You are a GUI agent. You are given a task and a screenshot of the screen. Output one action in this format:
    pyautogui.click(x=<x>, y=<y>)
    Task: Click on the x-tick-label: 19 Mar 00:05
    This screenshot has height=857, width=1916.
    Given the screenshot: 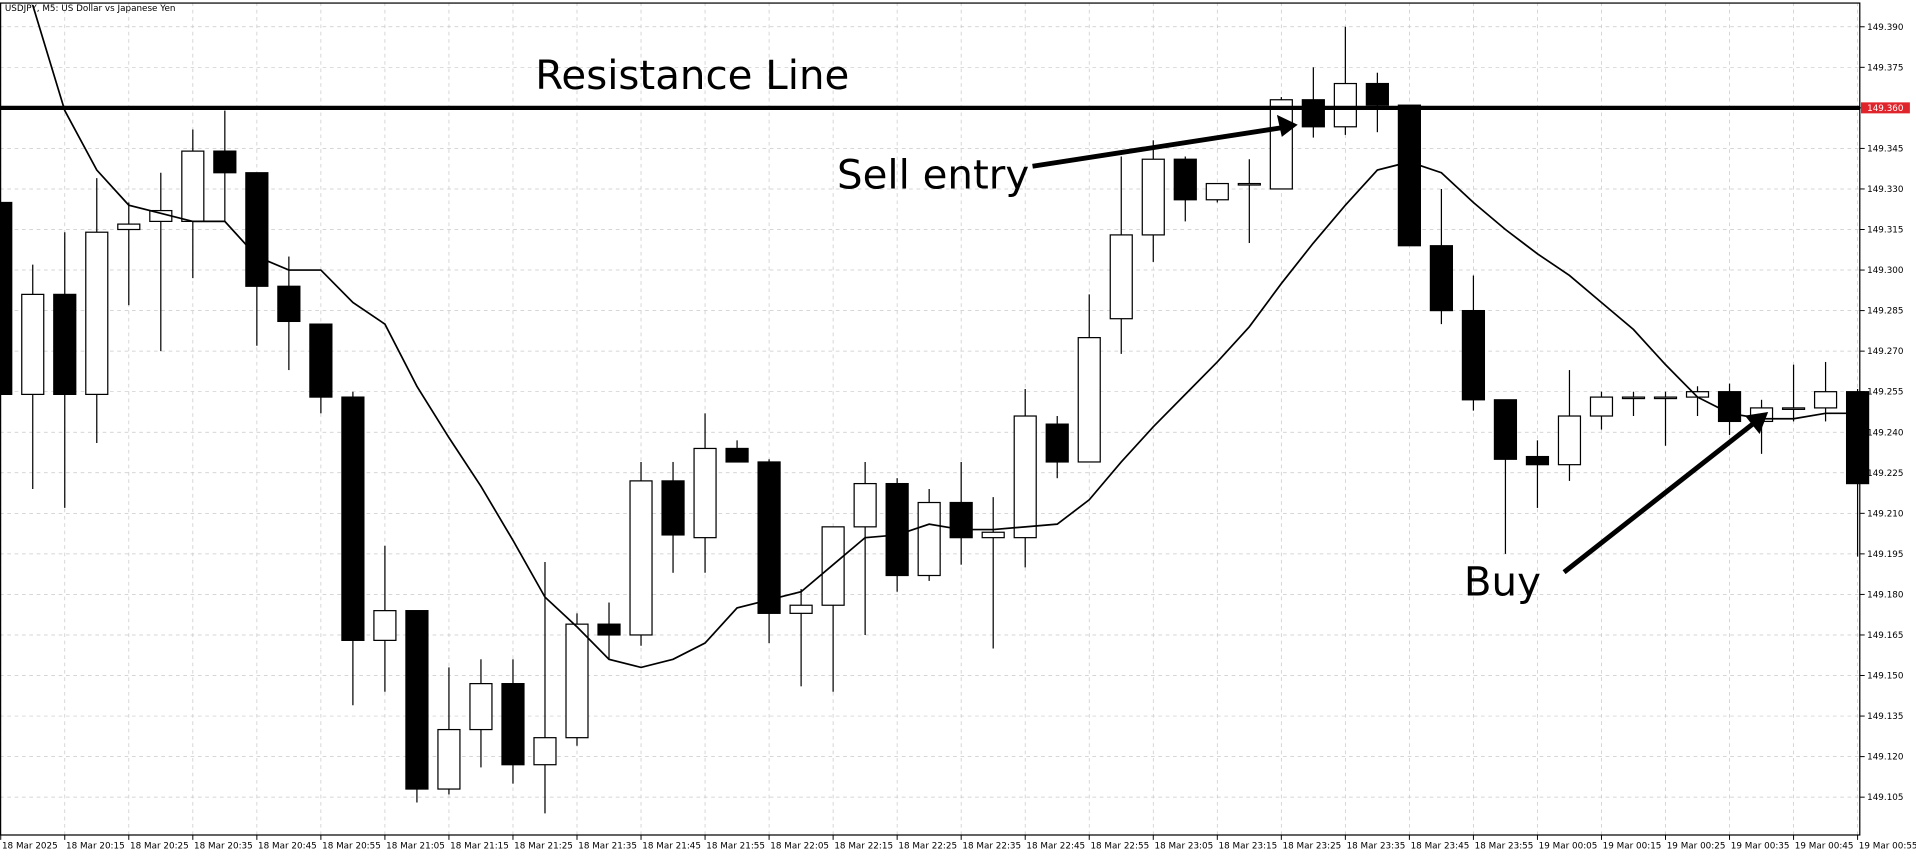 What is the action you would take?
    pyautogui.click(x=1568, y=846)
    